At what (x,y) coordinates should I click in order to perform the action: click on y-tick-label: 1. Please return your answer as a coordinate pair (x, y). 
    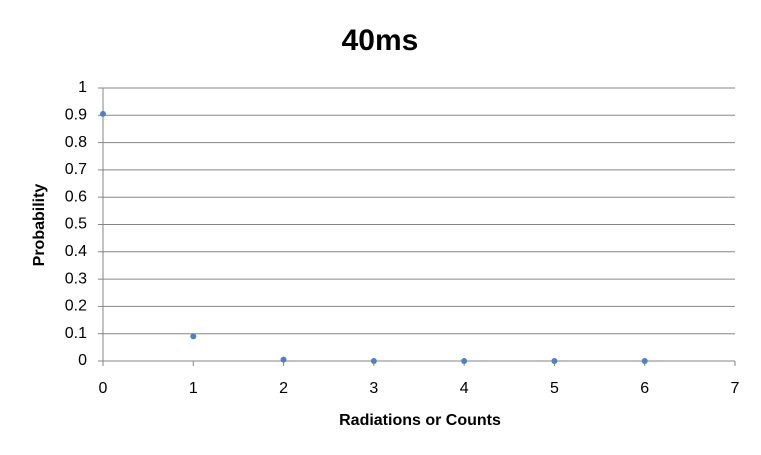
    Looking at the image, I should click on (82, 87).